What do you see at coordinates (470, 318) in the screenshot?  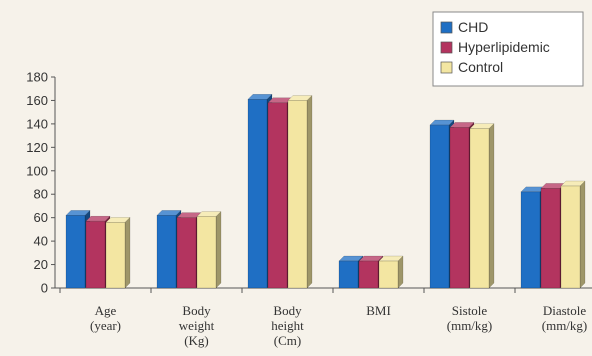 I see `category-label: Sistole (mm/kg)` at bounding box center [470, 318].